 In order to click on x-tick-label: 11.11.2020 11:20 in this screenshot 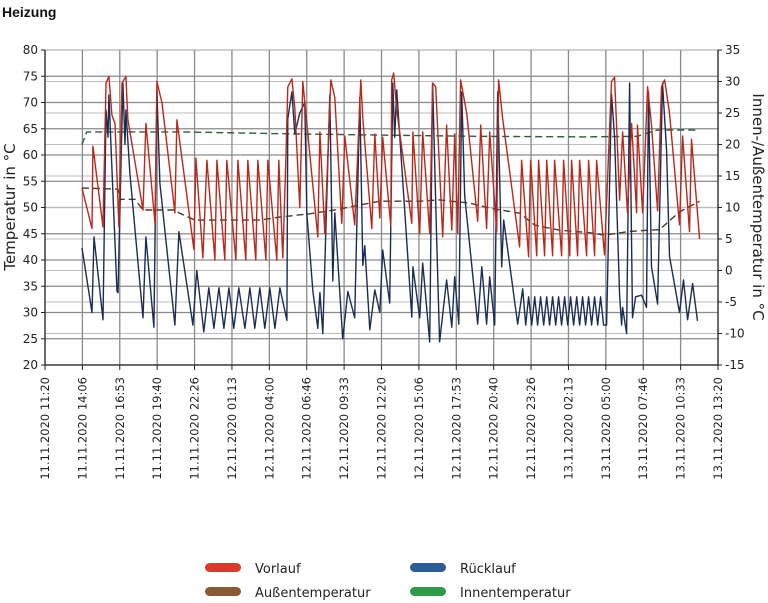, I will do `click(45, 428)`.